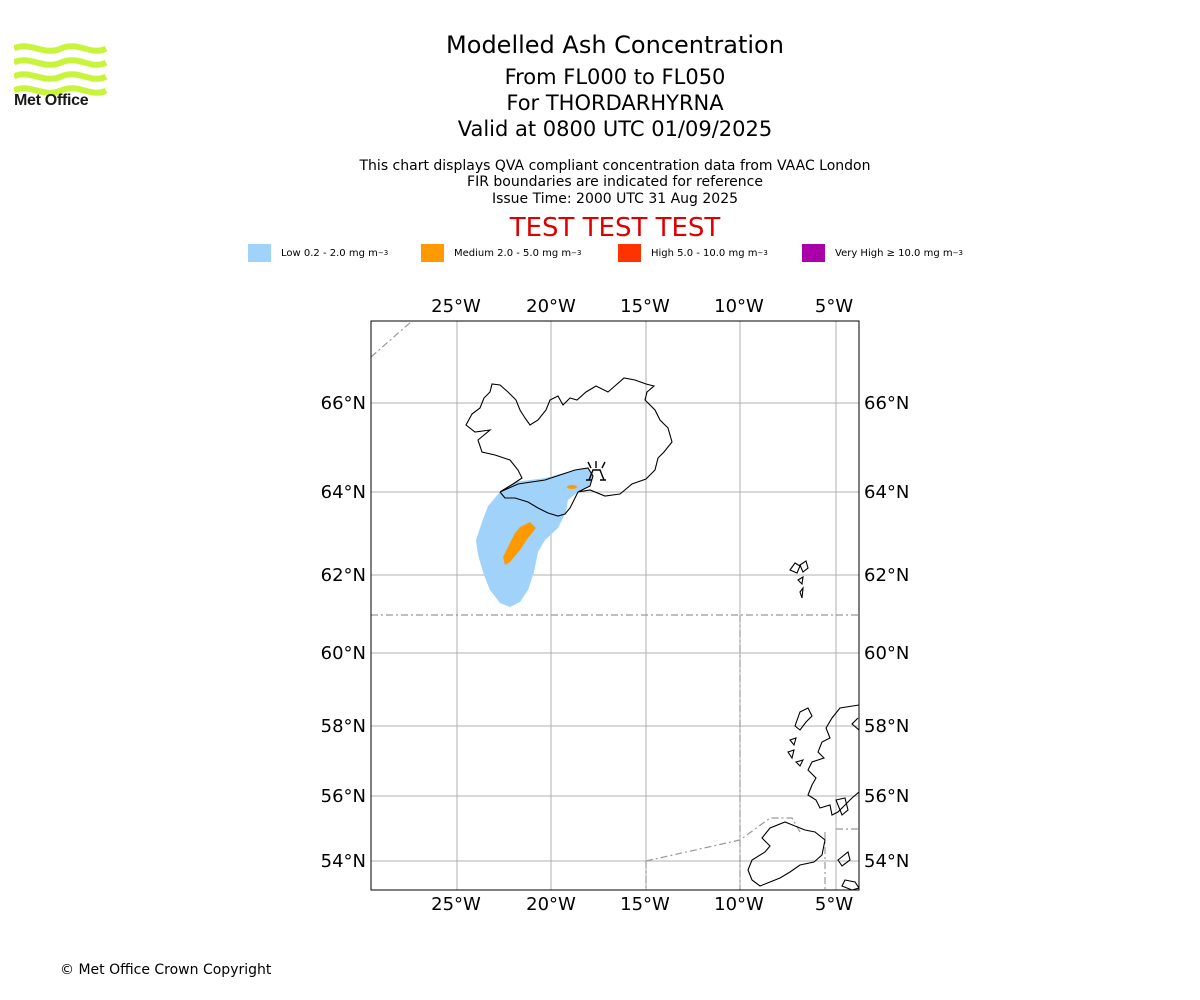 The height and width of the screenshot is (1000, 1200). I want to click on ash-area-low, so click(534, 537).